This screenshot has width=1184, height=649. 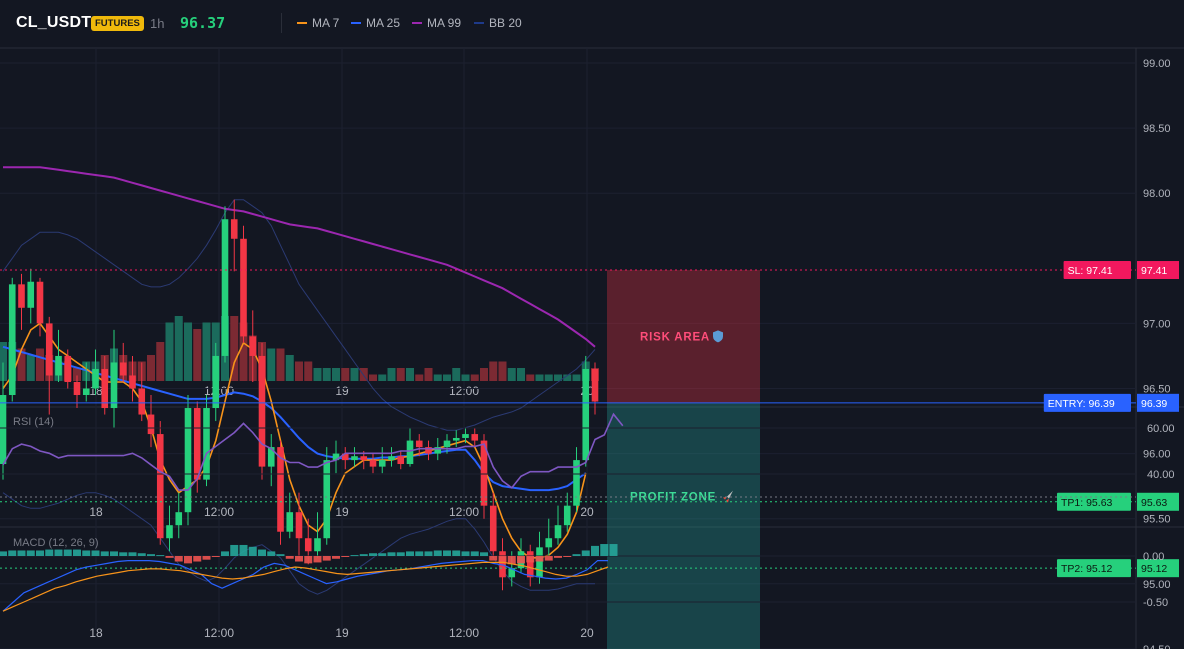 I want to click on legend-swatch, so click(x=302, y=23).